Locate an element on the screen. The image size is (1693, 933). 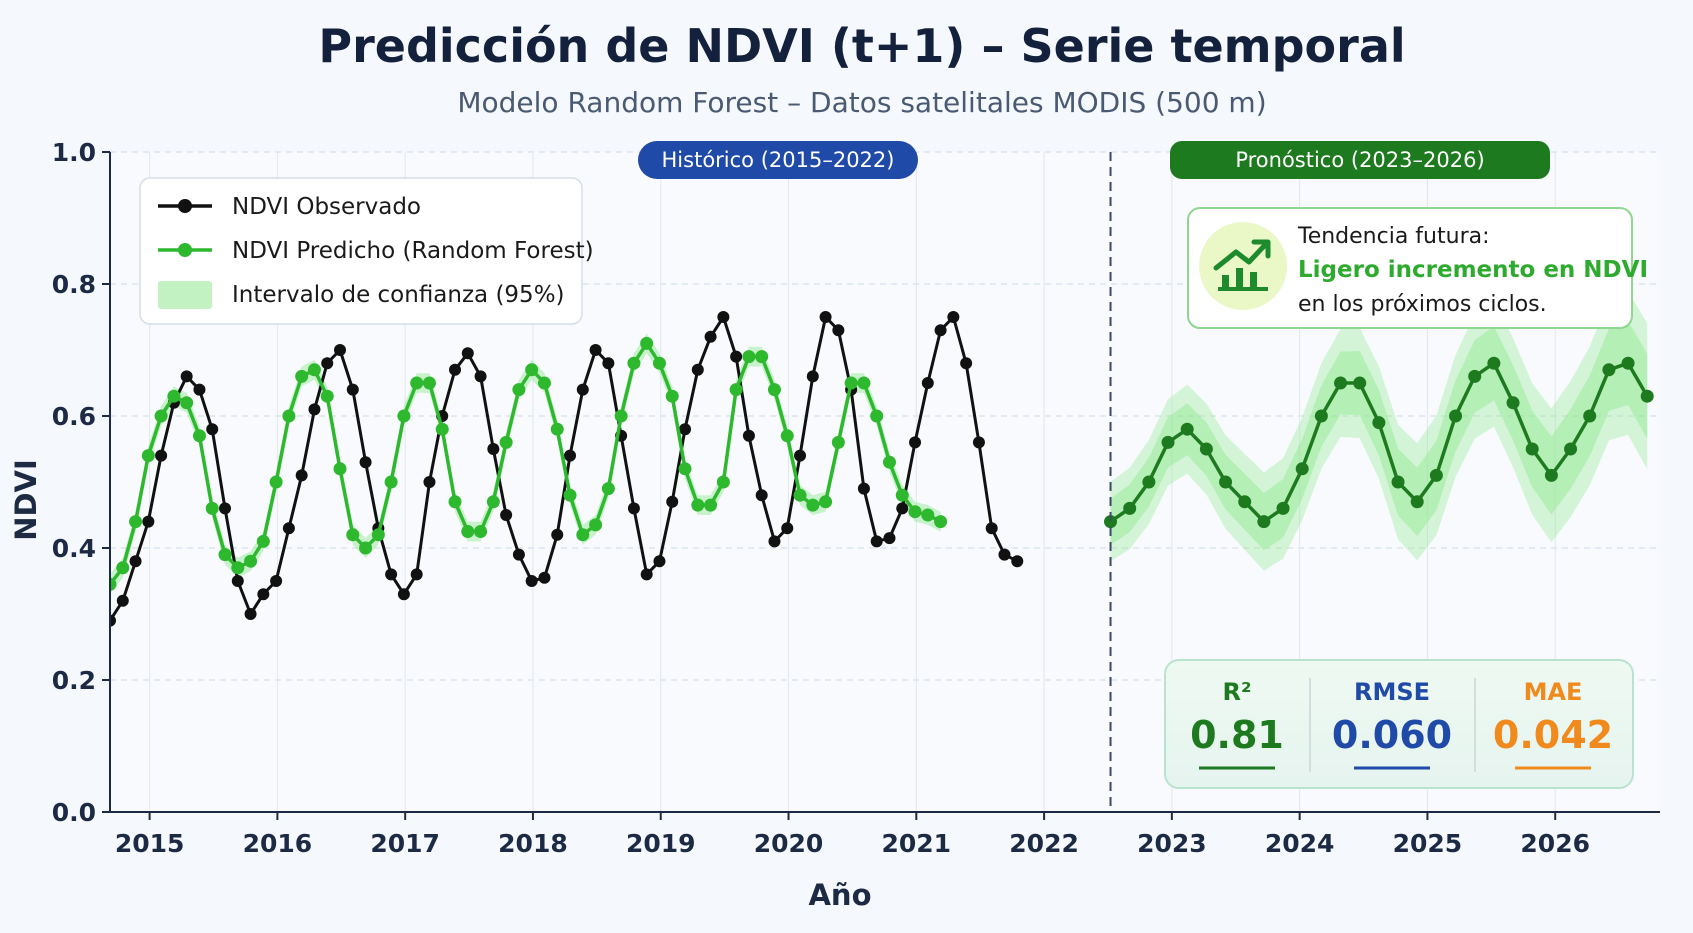
metric-label: R² is located at coordinates (1237, 692).